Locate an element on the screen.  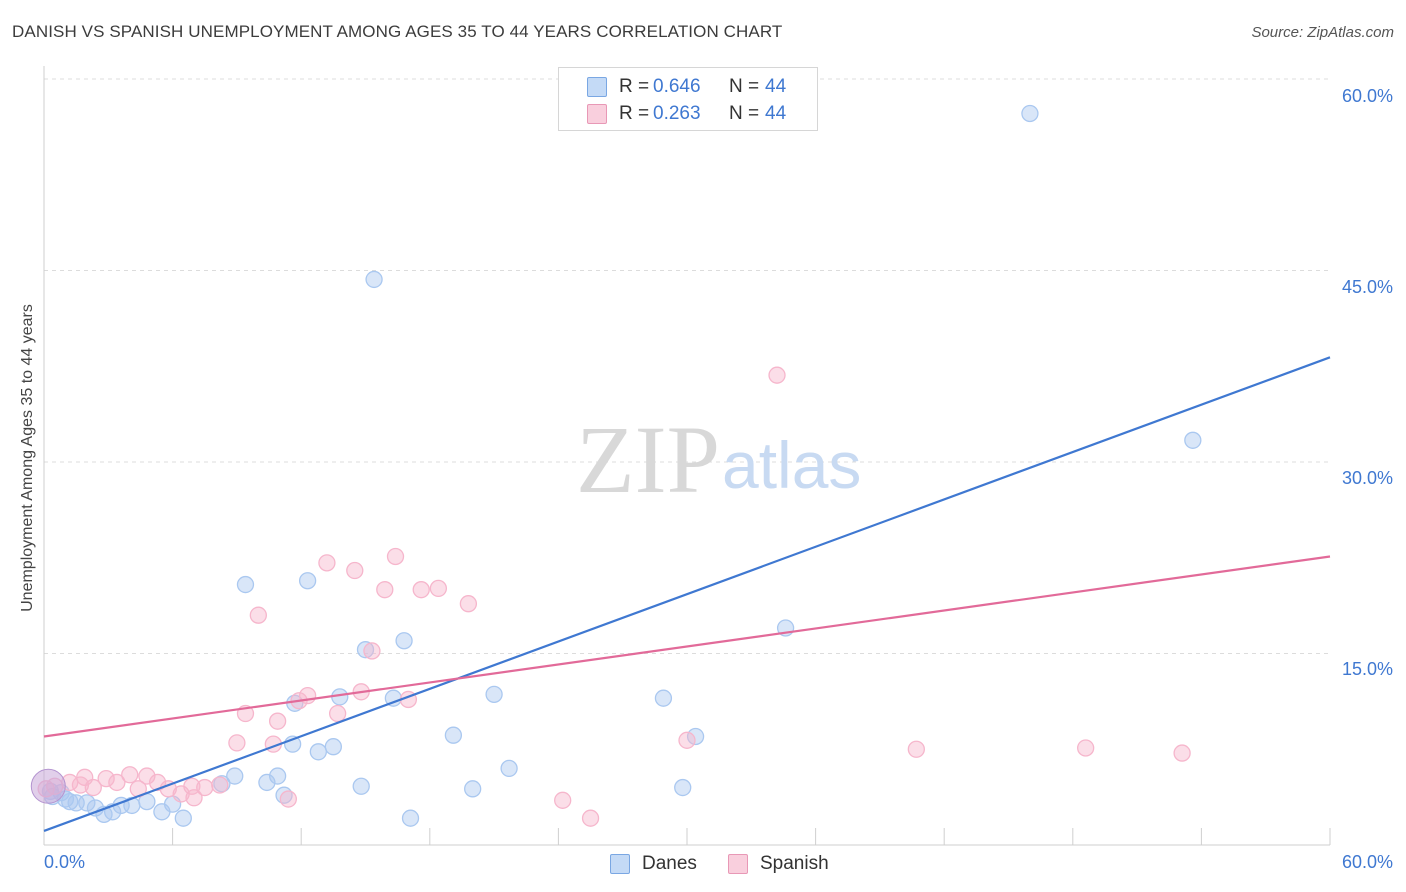
y-tick-30: 30.0% is located at coordinates (1367, 478).